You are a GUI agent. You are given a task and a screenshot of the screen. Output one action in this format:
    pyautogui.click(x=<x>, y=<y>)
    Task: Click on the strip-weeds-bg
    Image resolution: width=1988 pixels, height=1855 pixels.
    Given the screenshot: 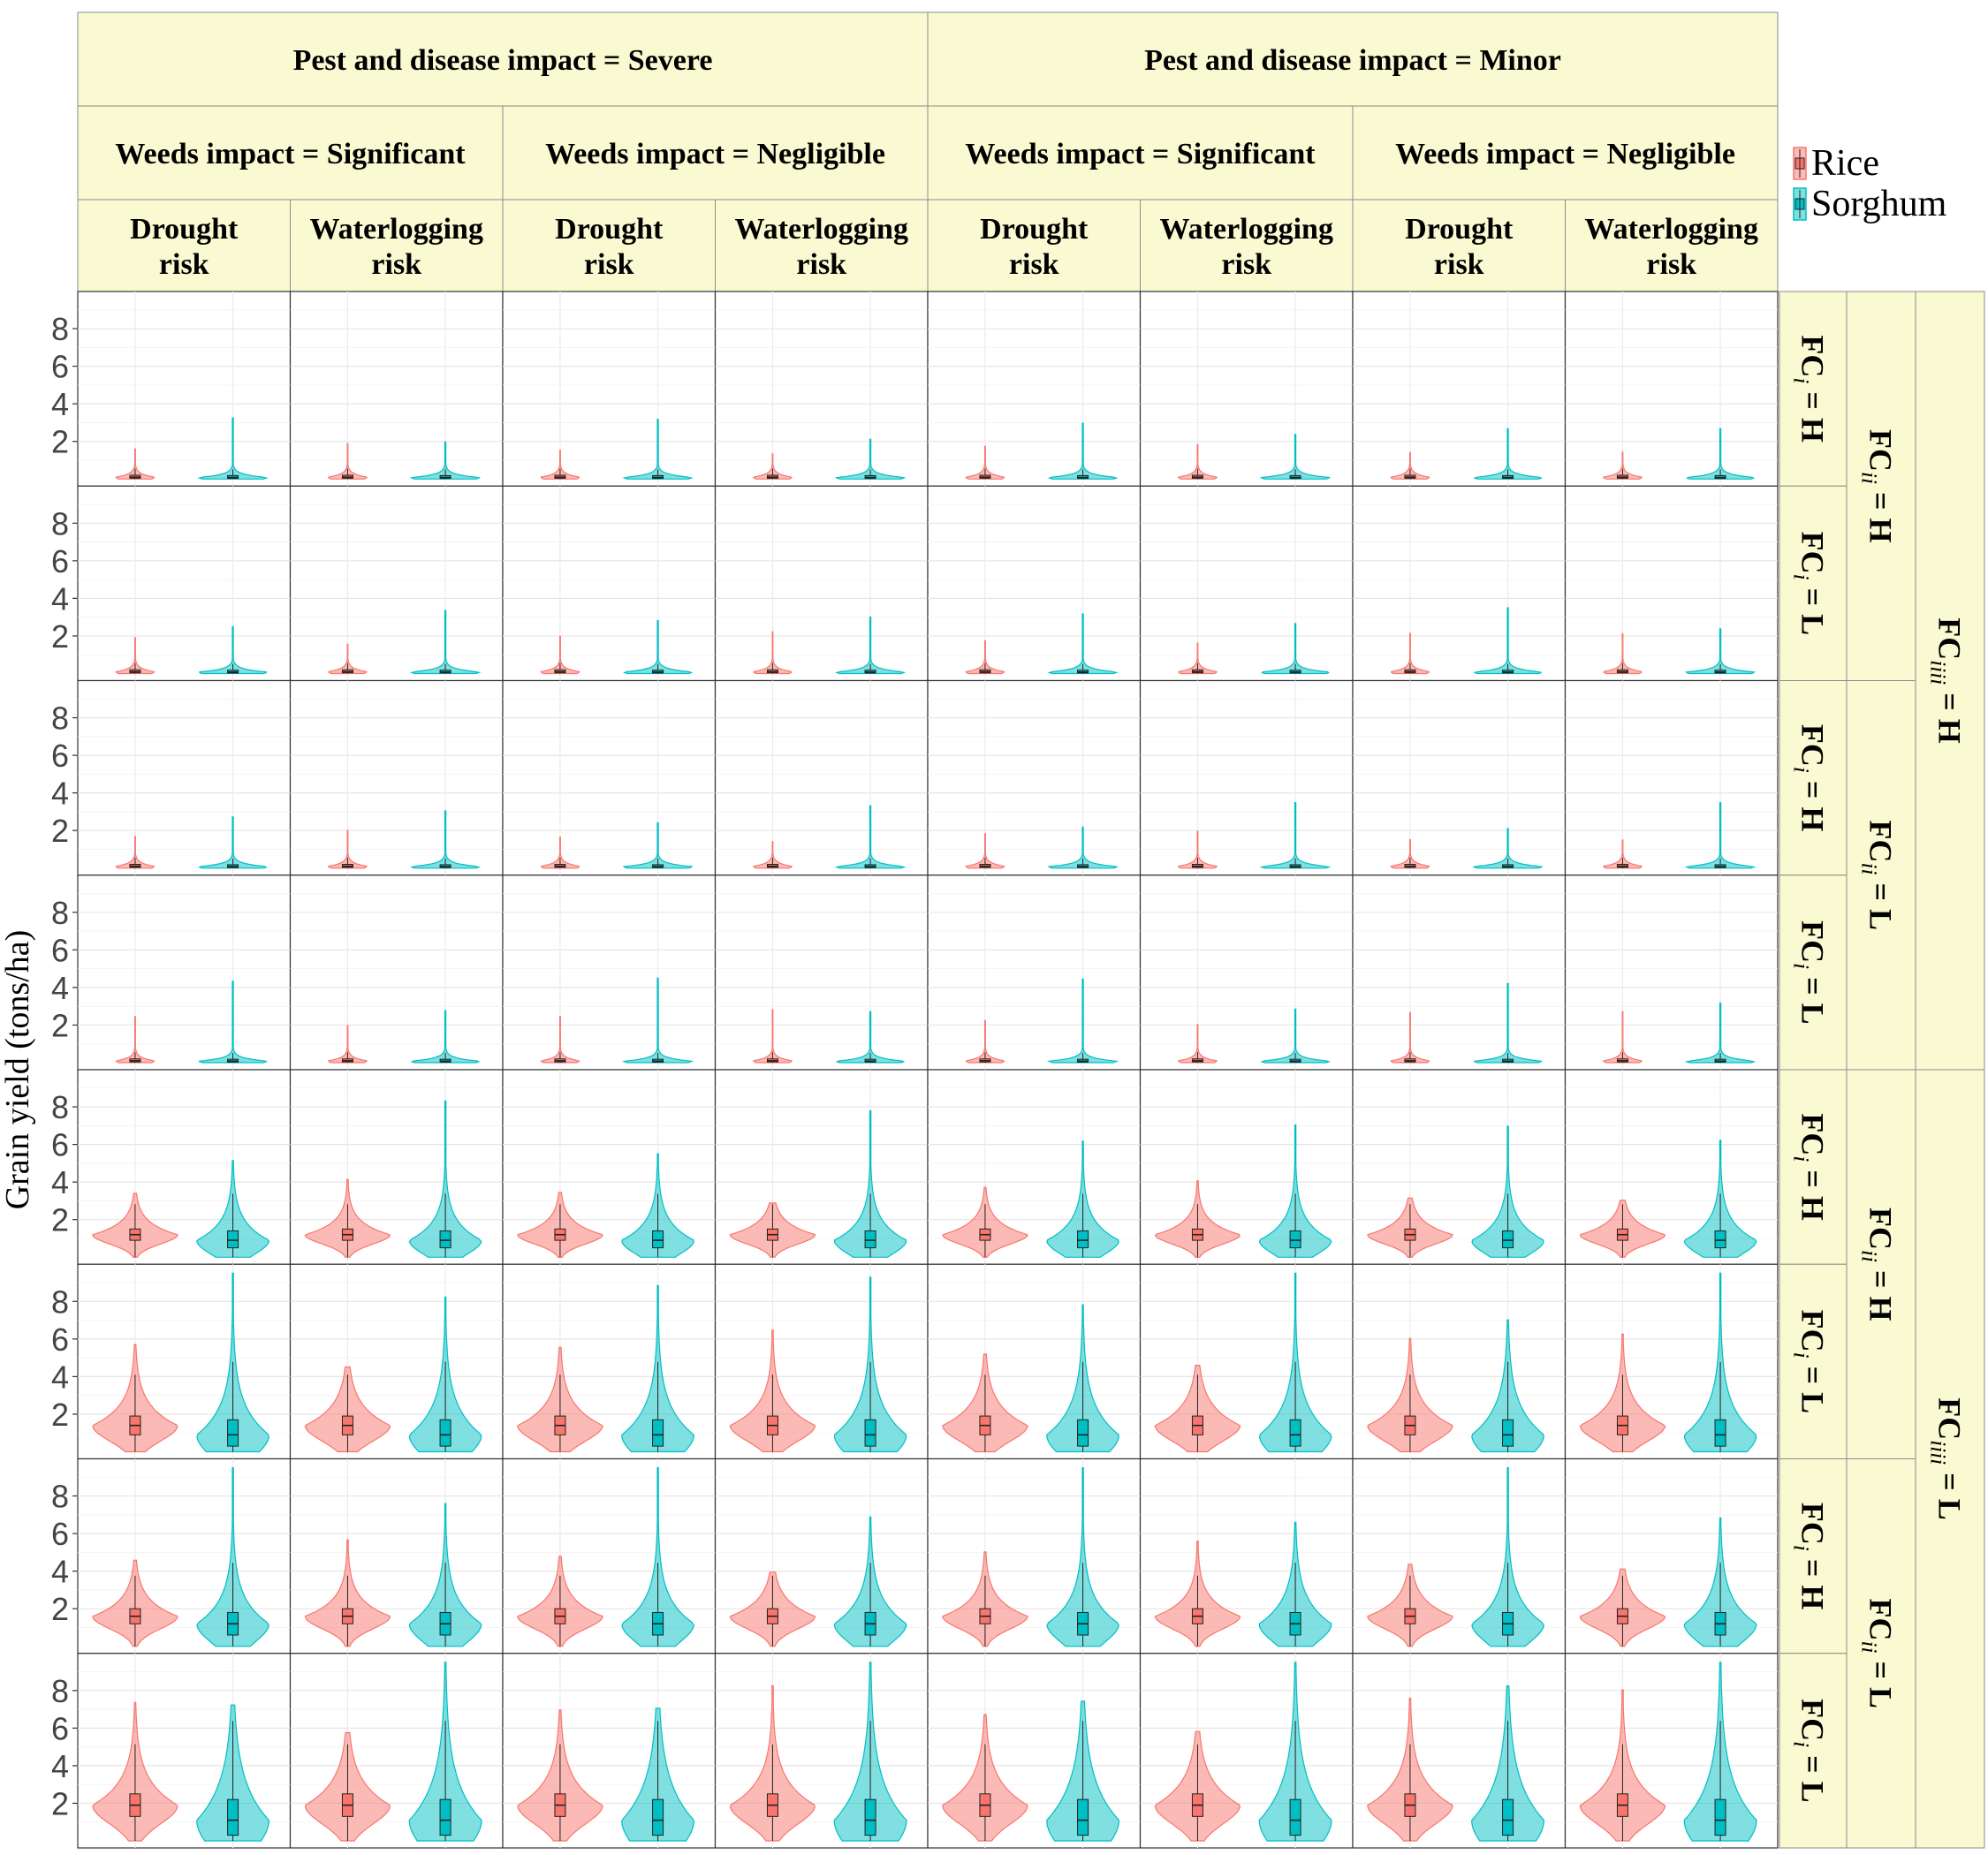 What is the action you would take?
    pyautogui.click(x=1140, y=153)
    